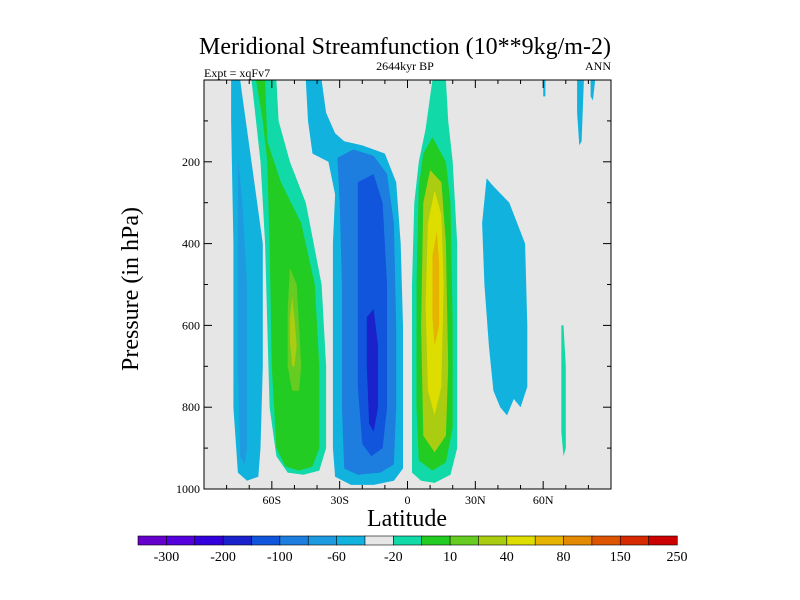  I want to click on colorbar-label: 80, so click(564, 557).